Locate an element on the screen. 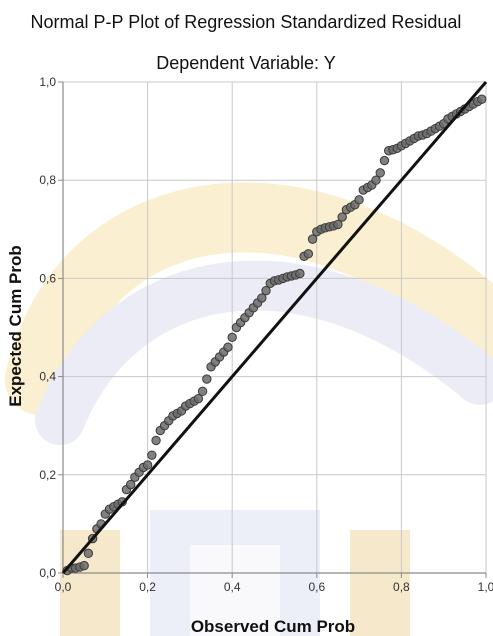  x-tick-label: 0,0 is located at coordinates (63, 587).